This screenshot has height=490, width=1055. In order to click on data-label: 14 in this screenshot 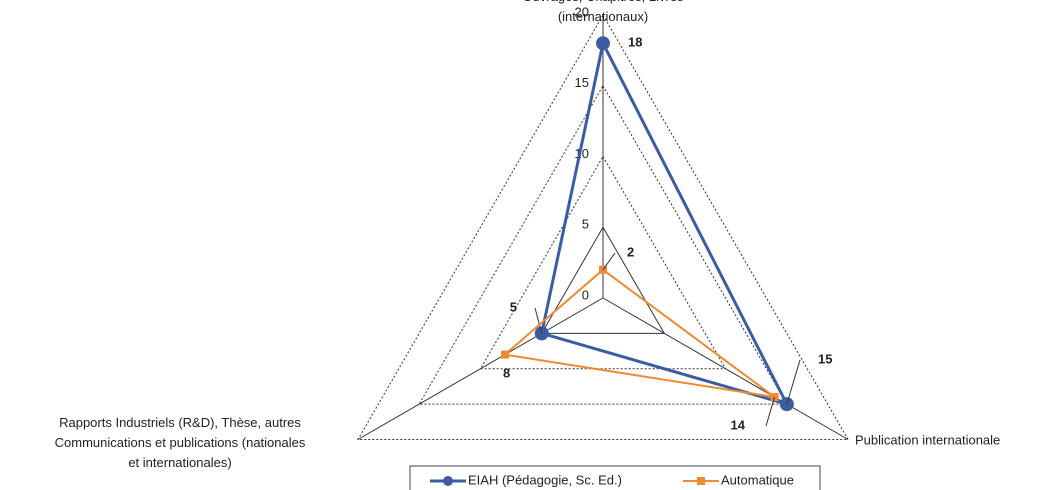, I will do `click(738, 424)`.